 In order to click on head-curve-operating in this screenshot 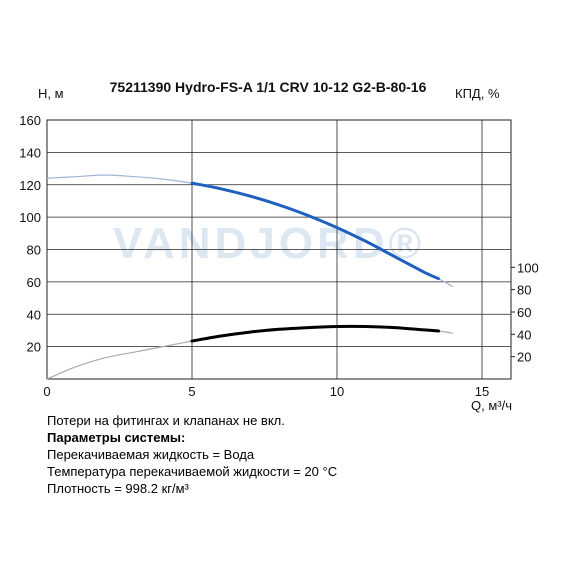, I will do `click(315, 231)`.